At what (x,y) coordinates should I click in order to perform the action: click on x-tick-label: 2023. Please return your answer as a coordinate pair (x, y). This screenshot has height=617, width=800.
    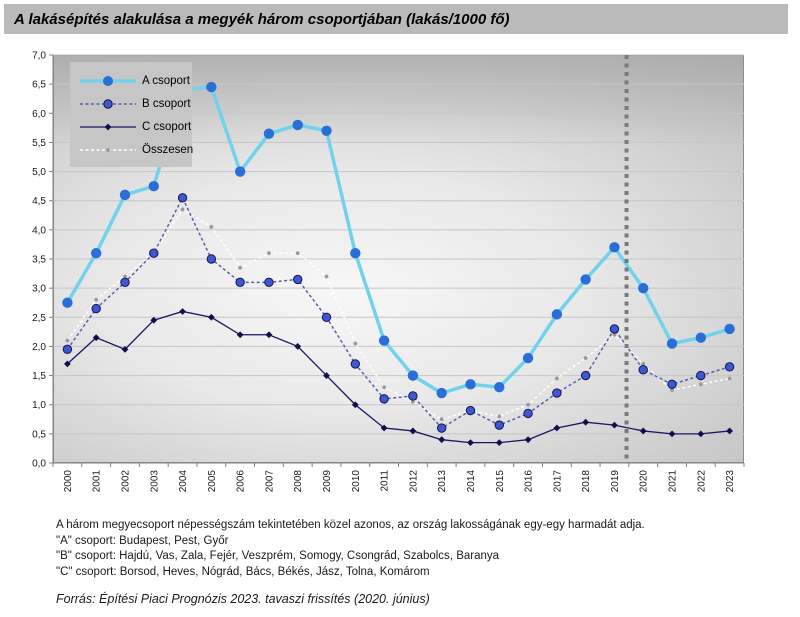
    Looking at the image, I should click on (730, 481).